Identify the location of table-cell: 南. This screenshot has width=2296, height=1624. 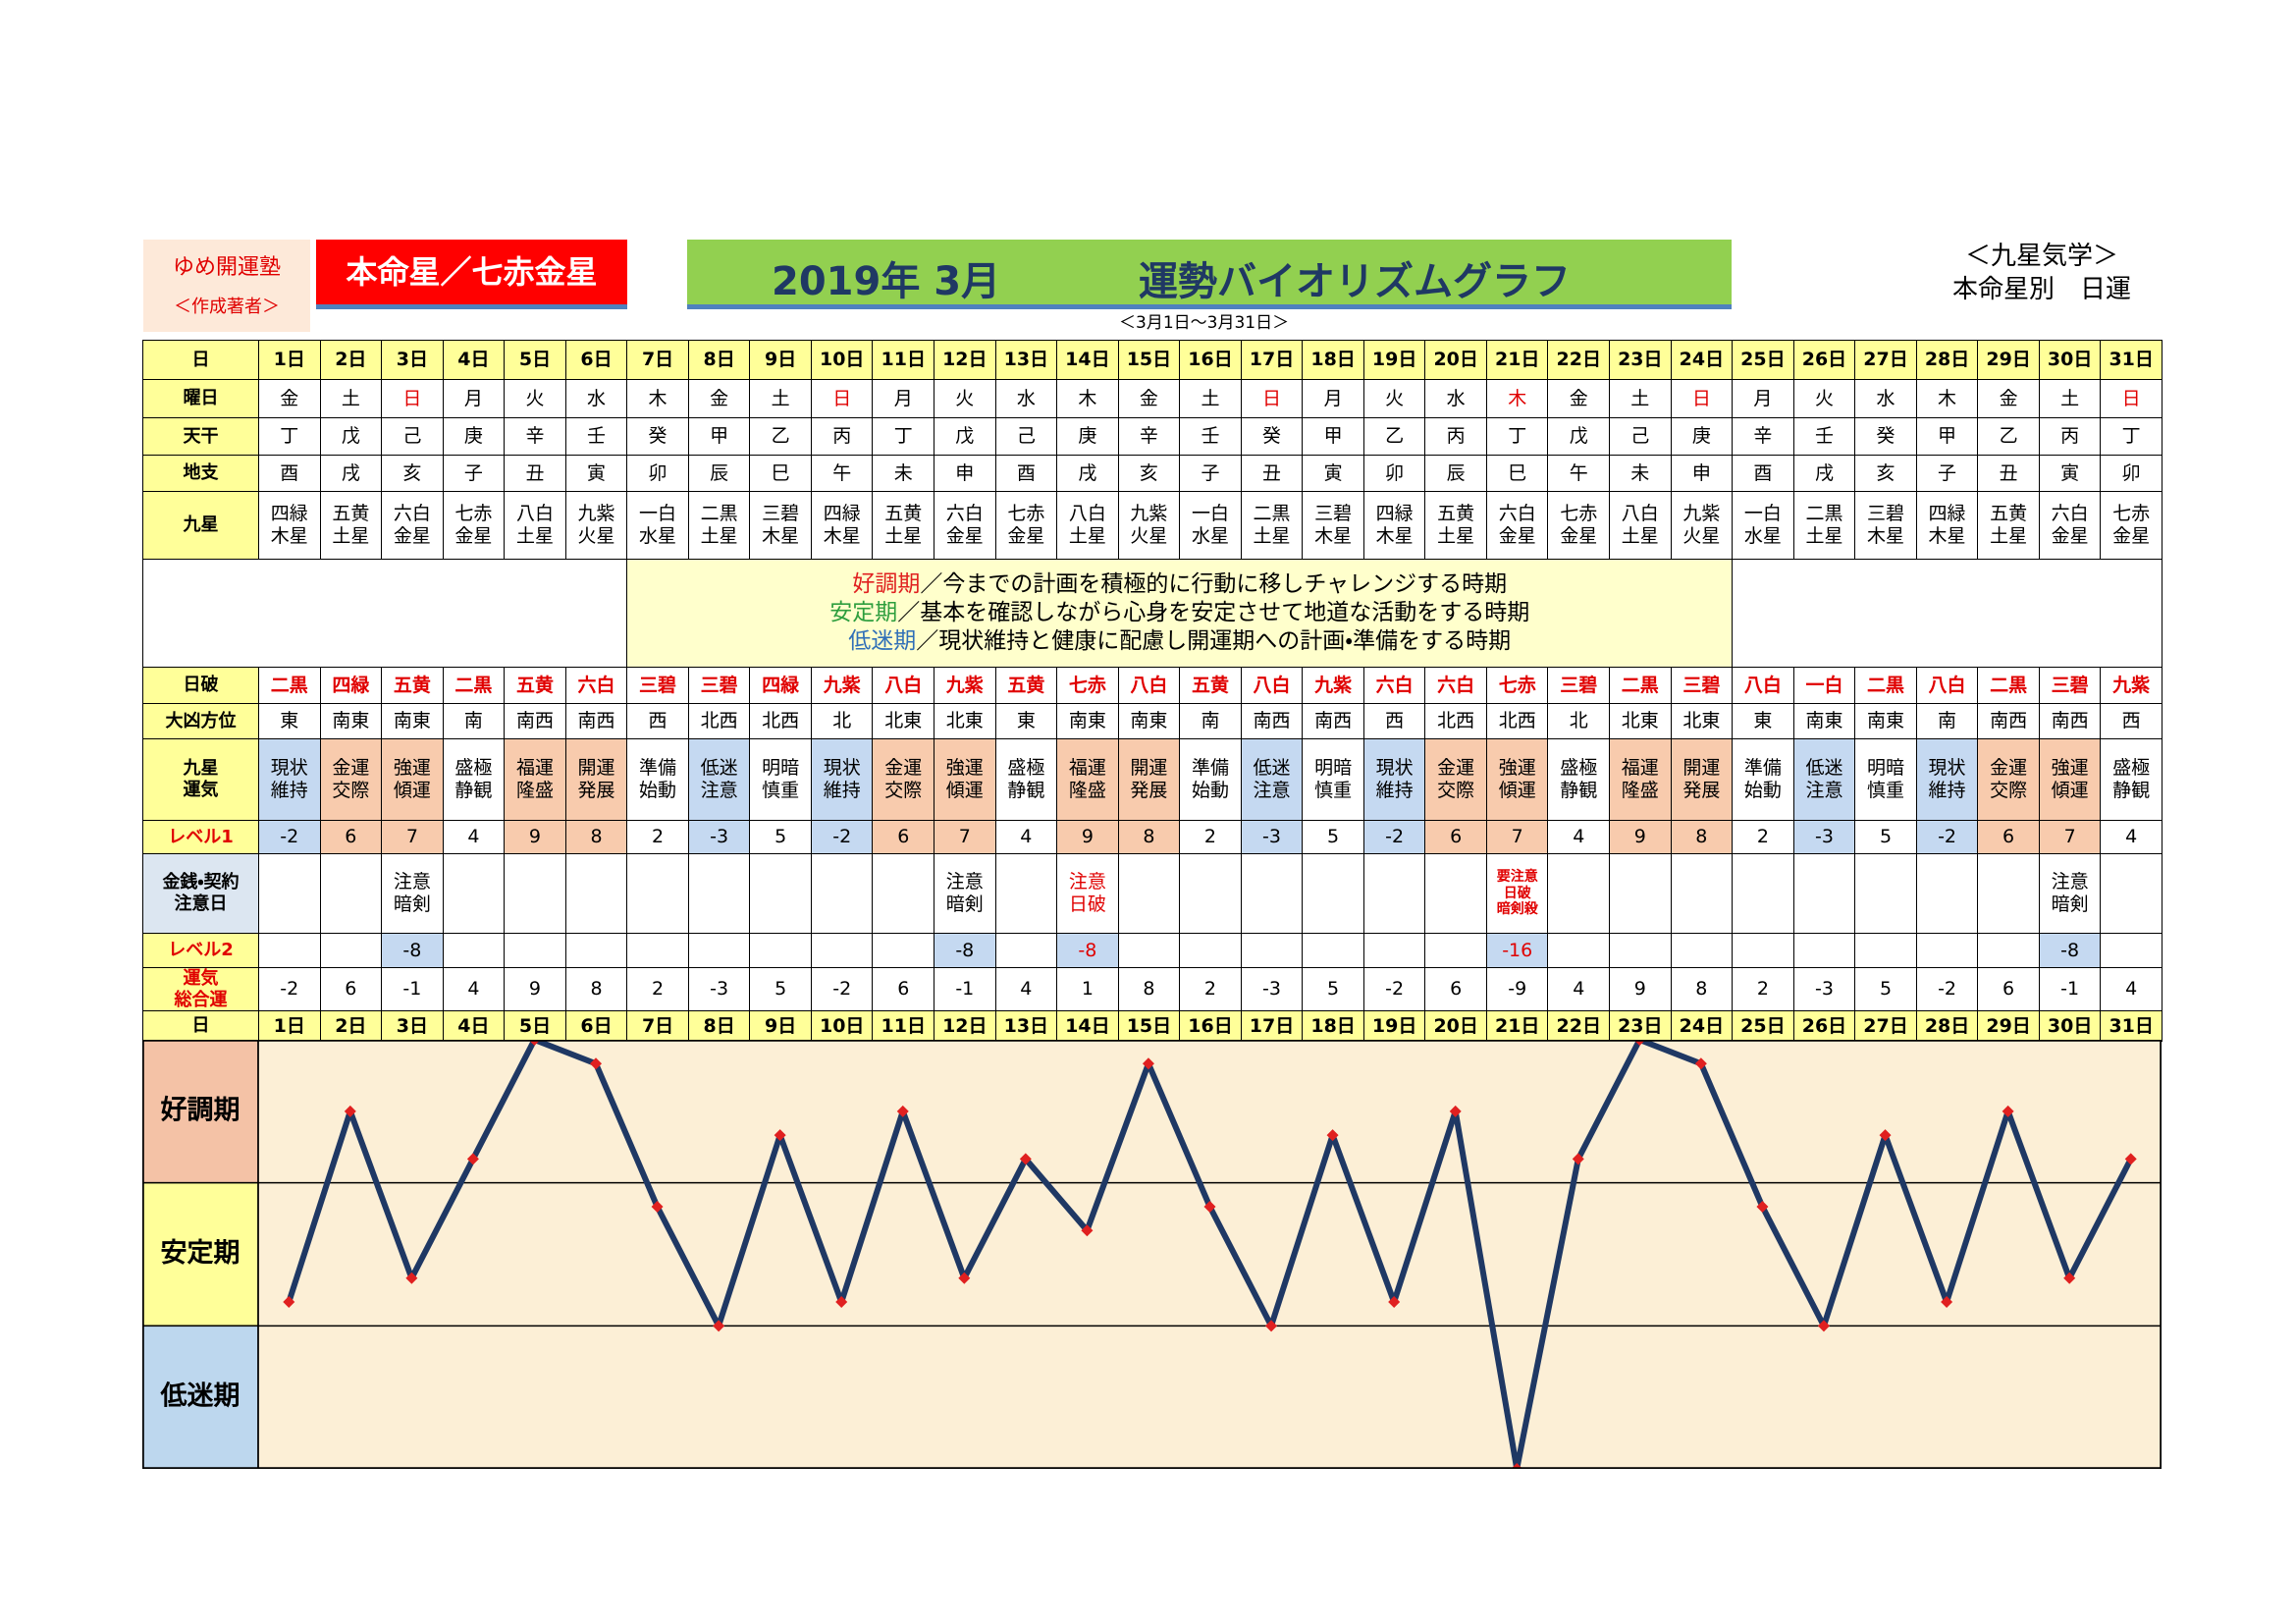
(1947, 721).